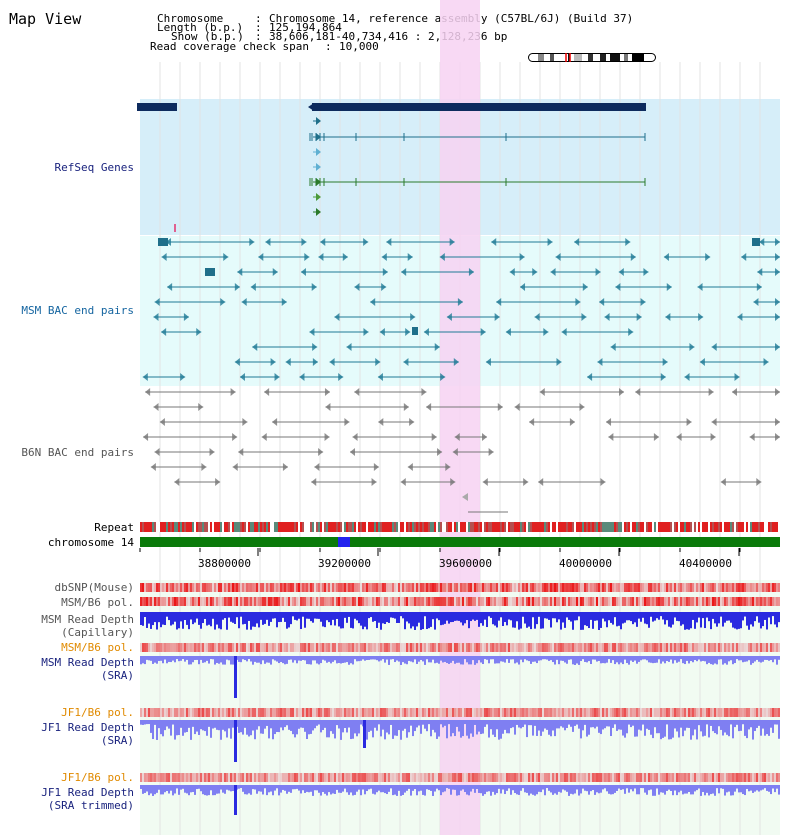  I want to click on chromosome-ideogram, so click(592, 57).